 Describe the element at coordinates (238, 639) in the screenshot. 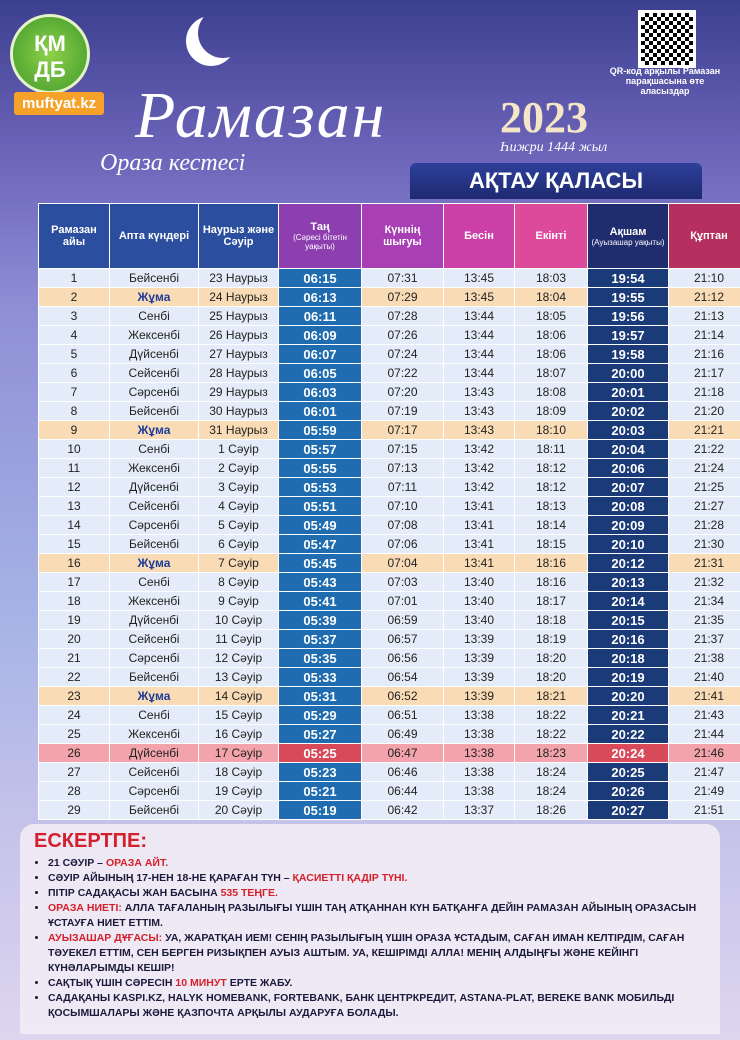

I see `table-cell: 11 Сәуір` at that location.